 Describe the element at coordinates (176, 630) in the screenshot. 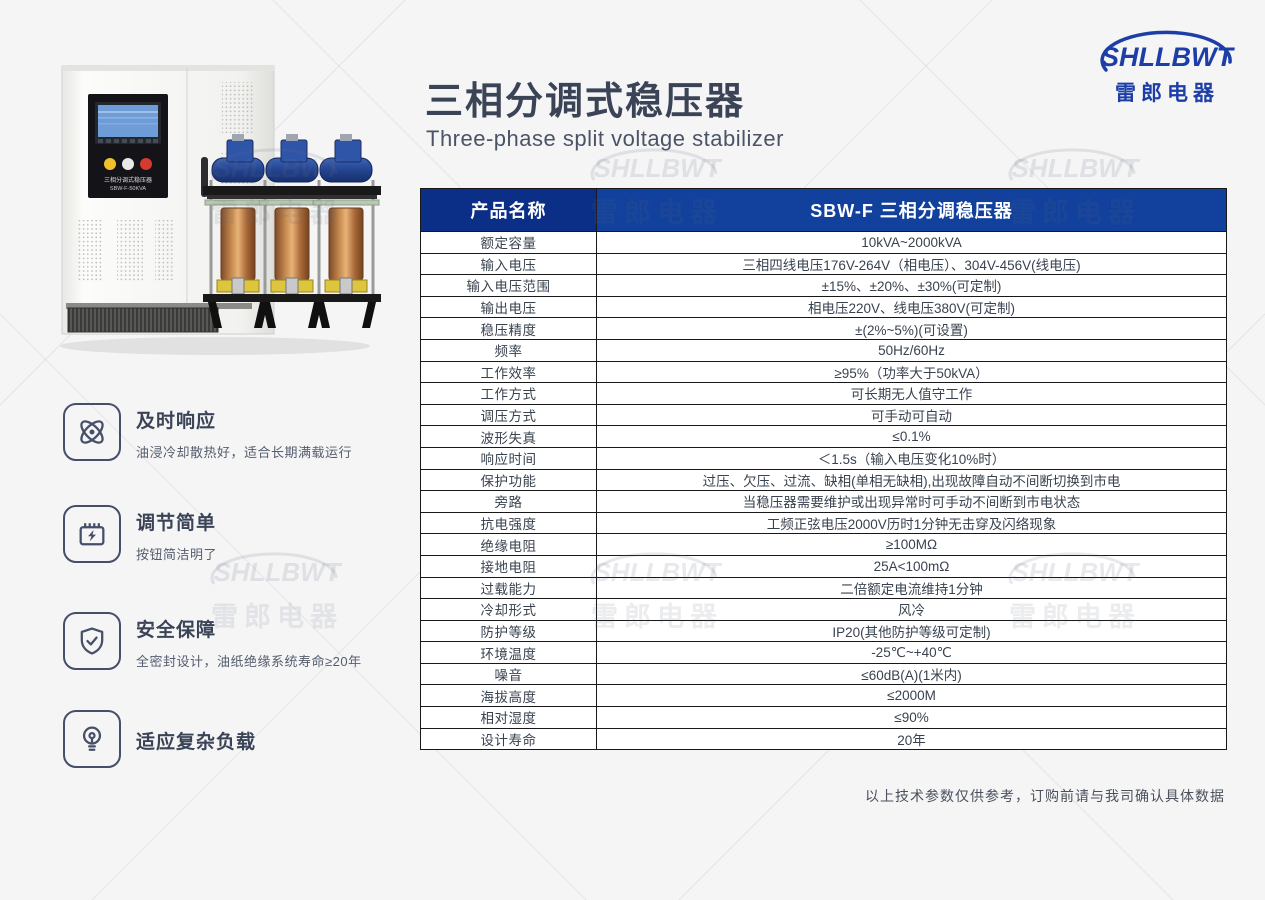

I see `feature-title: 安全保障` at that location.